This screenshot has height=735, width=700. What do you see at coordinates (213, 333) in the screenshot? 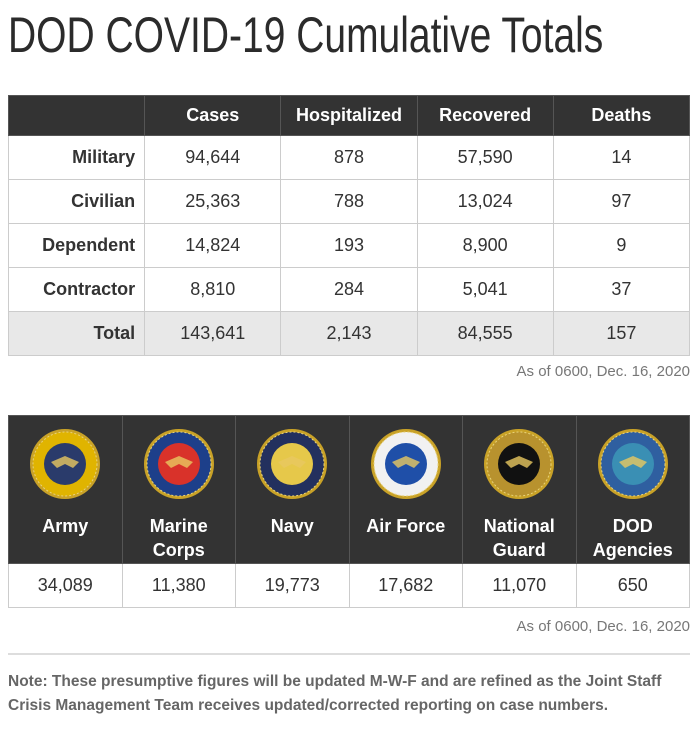
I see `cell-value: 143,641` at bounding box center [213, 333].